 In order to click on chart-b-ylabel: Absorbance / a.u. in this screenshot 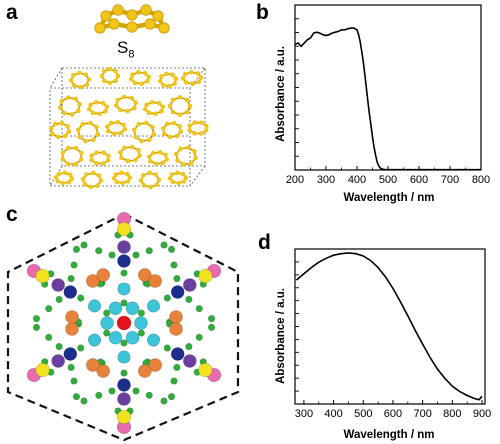, I will do `click(281, 94)`.